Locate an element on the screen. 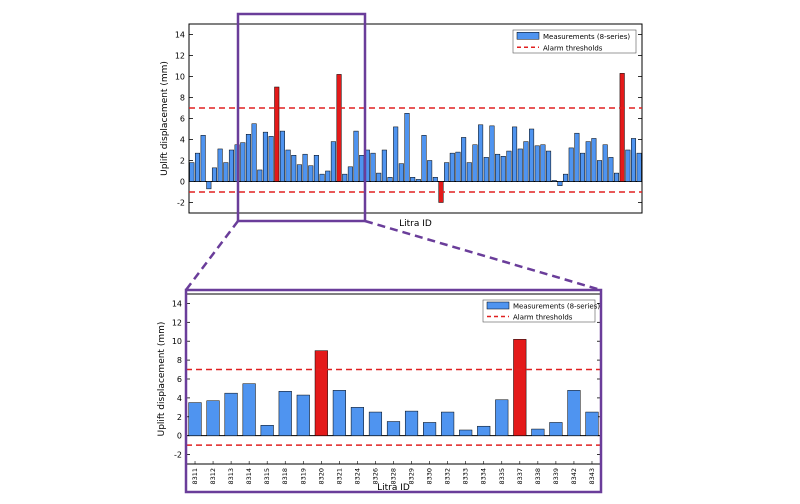 Image resolution: width=800 pixels, height=504 pixels. xtick-label: 8333 is located at coordinates (466, 476).